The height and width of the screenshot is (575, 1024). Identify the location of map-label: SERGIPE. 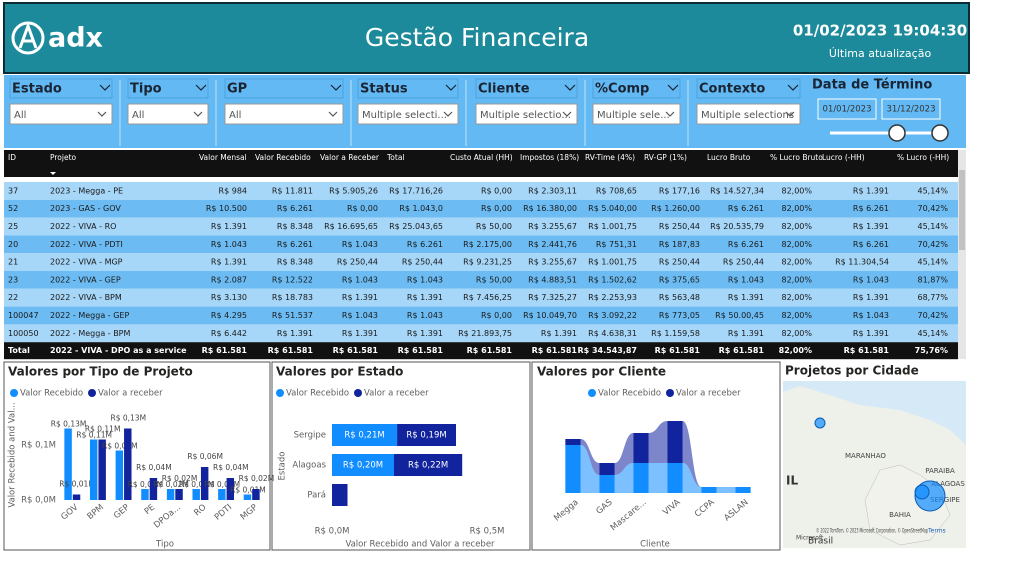
(945, 500).